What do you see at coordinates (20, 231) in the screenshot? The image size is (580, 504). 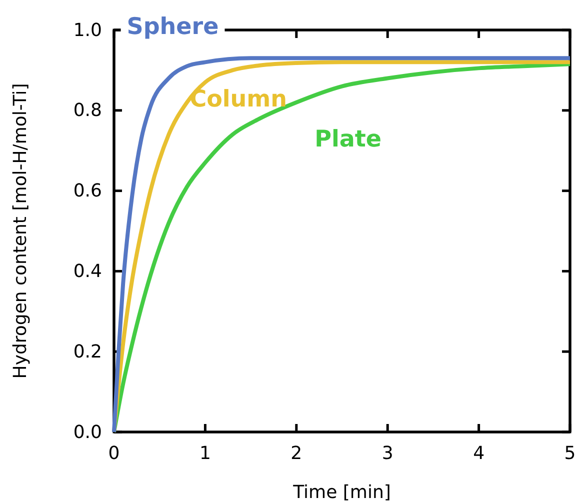 I see `y-axis-title: Hydrogen content [mol-H/mol-Ti]` at bounding box center [20, 231].